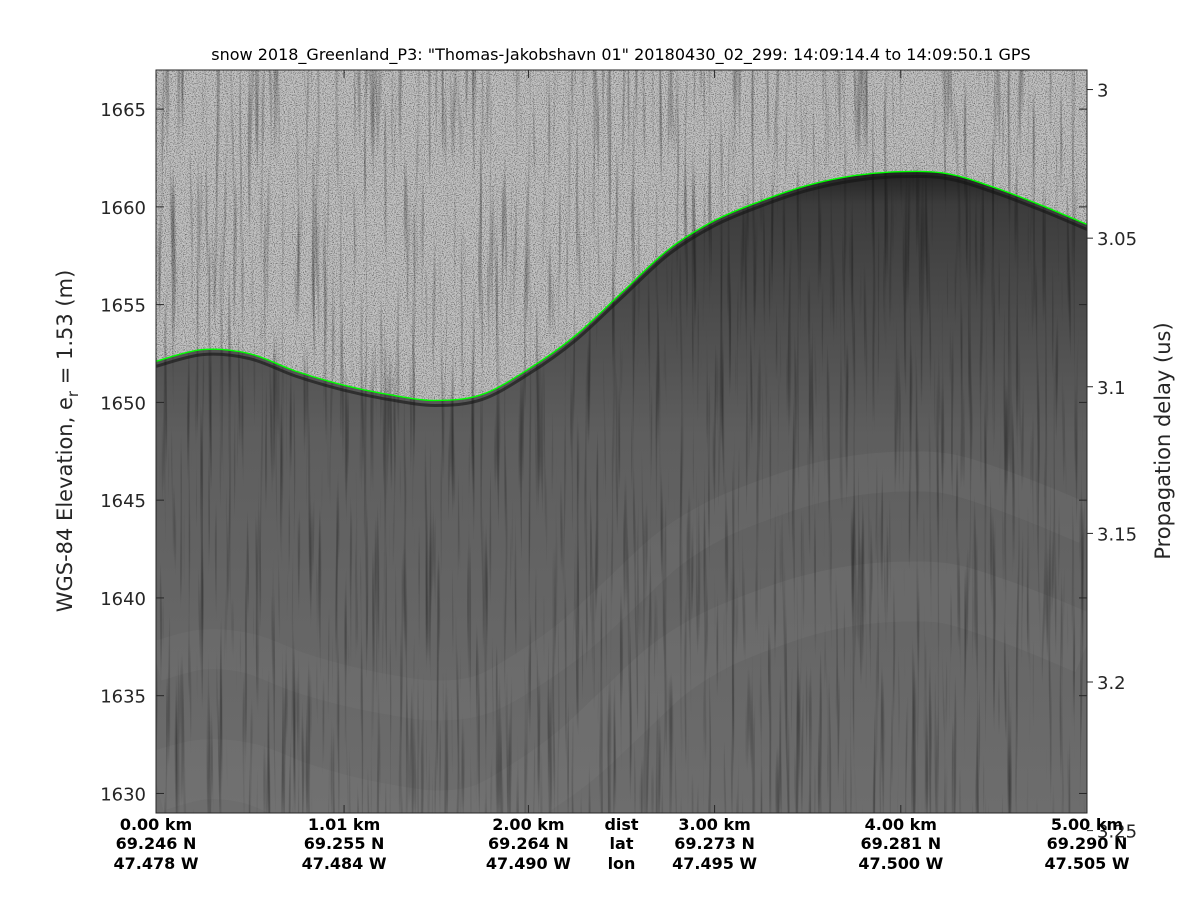 Image resolution: width=1200 pixels, height=900 pixels. Describe the element at coordinates (156, 863) in the screenshot. I see `x-label-lon: 47.478 W` at that location.